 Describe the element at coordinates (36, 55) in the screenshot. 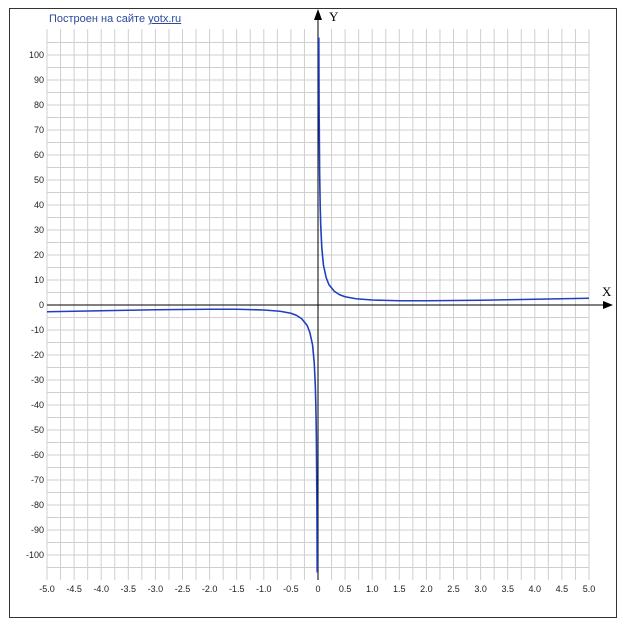

I see `y-tick-label: 100` at that location.